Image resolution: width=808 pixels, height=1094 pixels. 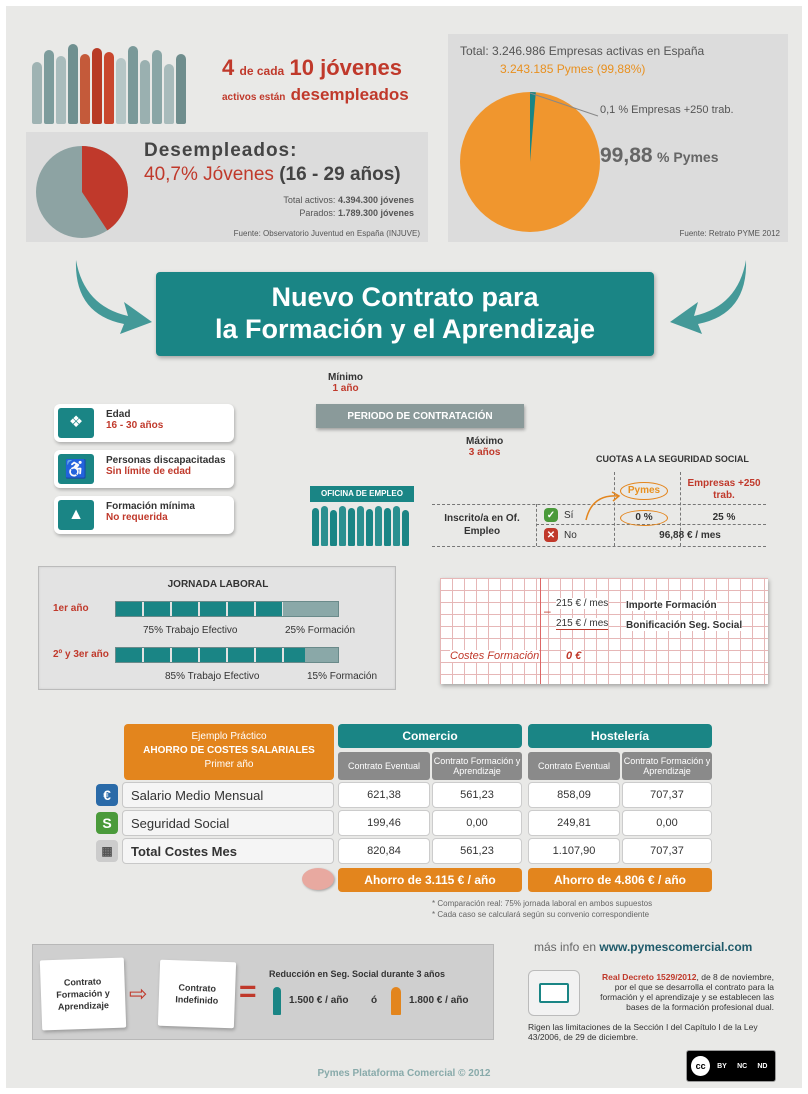 What do you see at coordinates (396, 1001) in the screenshot?
I see `female-icon` at bounding box center [396, 1001].